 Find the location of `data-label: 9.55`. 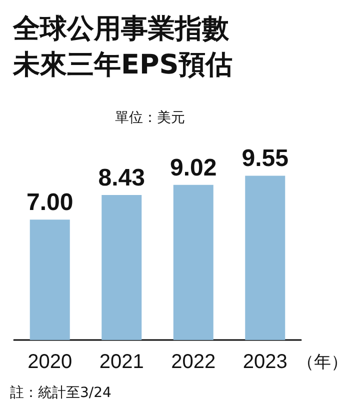

data-label: 9.55 is located at coordinates (265, 158).